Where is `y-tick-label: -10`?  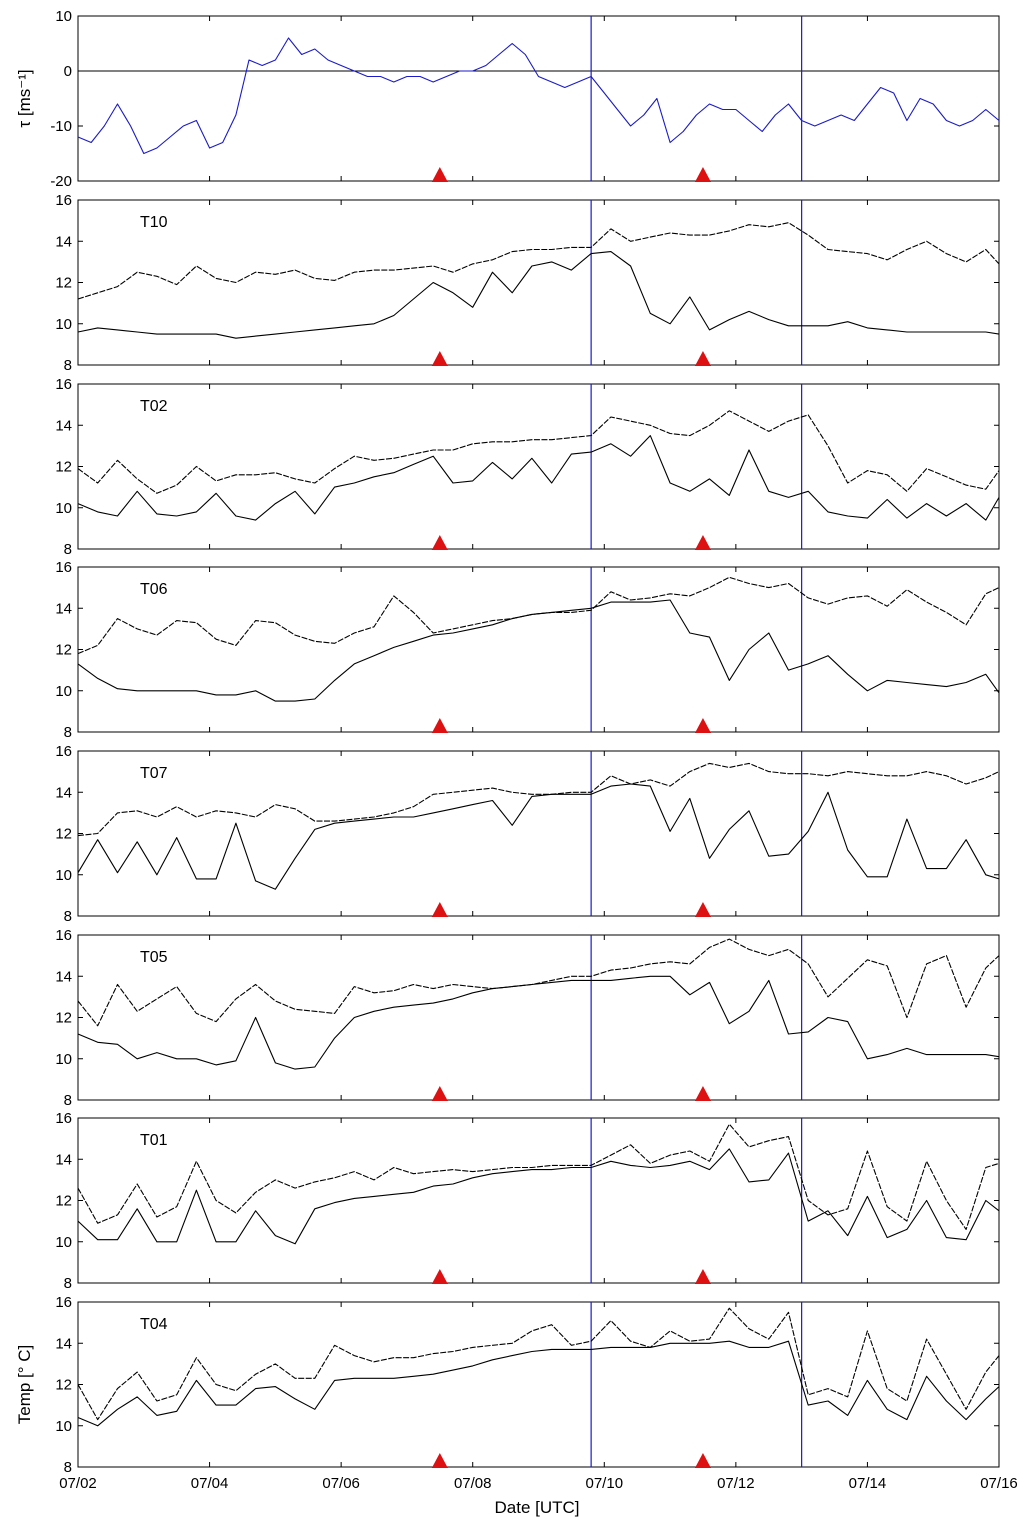
y-tick-label: -10 is located at coordinates (61, 126).